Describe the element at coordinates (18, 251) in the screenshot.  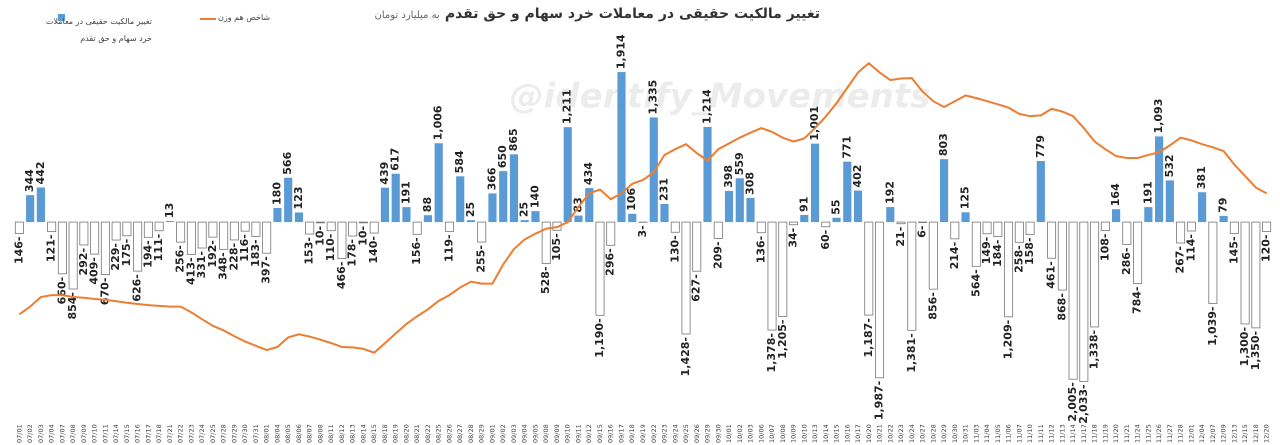
I see `data-label: 146-` at that location.